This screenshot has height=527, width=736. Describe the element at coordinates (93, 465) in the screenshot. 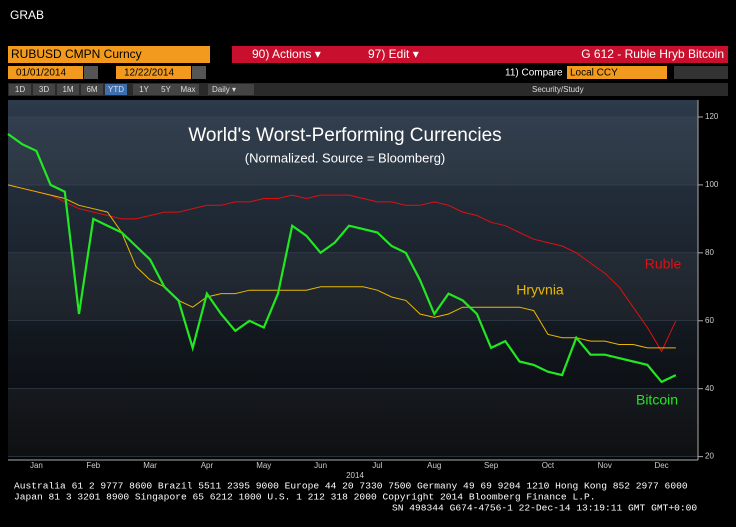

I see `x-tick-label: Feb` at that location.